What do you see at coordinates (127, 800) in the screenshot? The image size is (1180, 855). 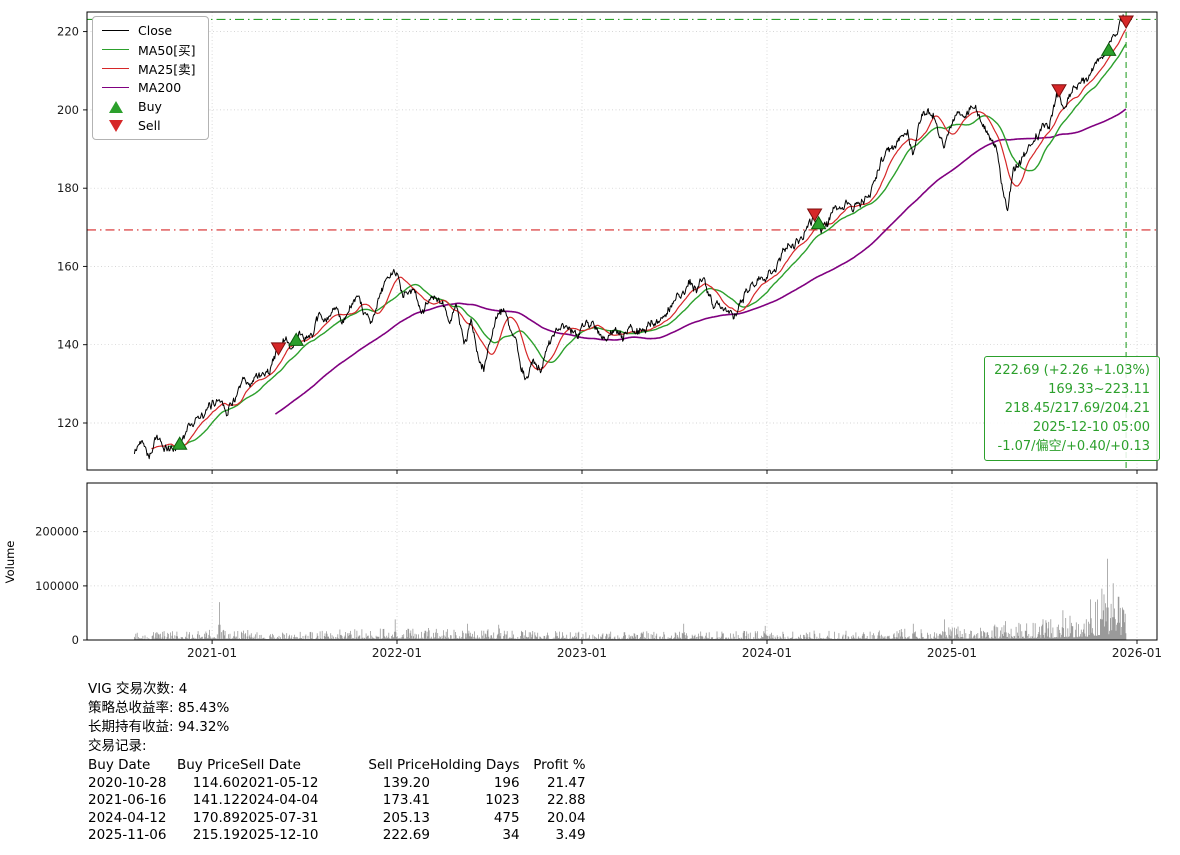 I see `cell-buy-date: 2021-06-16` at bounding box center [127, 800].